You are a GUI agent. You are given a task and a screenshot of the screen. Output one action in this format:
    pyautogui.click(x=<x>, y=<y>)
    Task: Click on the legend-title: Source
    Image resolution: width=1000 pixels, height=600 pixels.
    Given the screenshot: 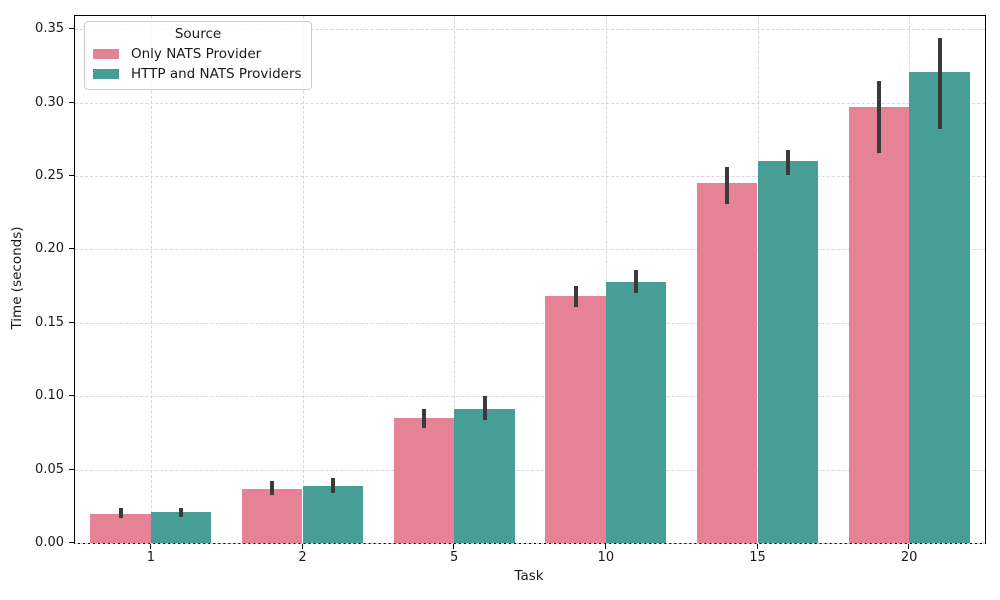 What is the action you would take?
    pyautogui.click(x=198, y=34)
    